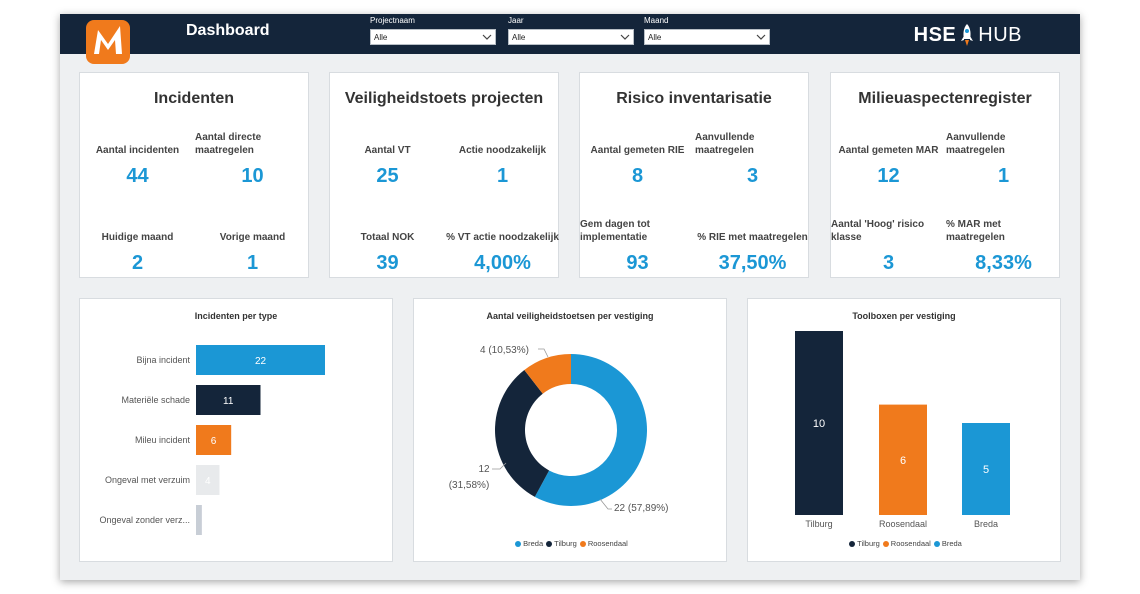  I want to click on kpi-value: 3, so click(888, 263).